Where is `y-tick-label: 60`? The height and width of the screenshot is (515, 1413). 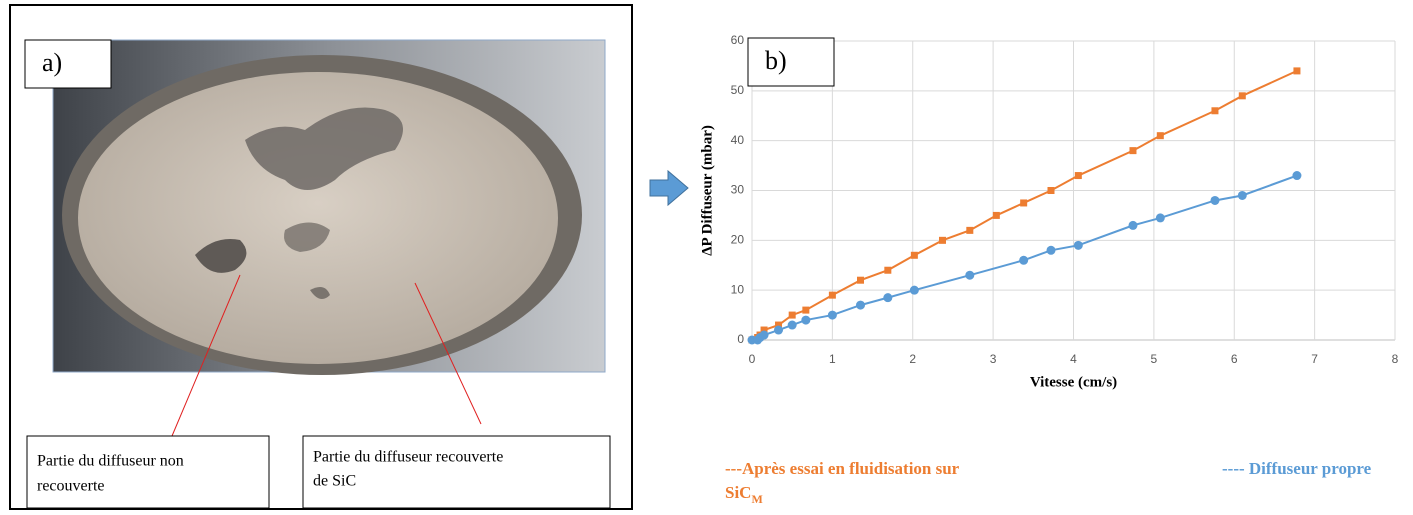 y-tick-label: 60 is located at coordinates (738, 40).